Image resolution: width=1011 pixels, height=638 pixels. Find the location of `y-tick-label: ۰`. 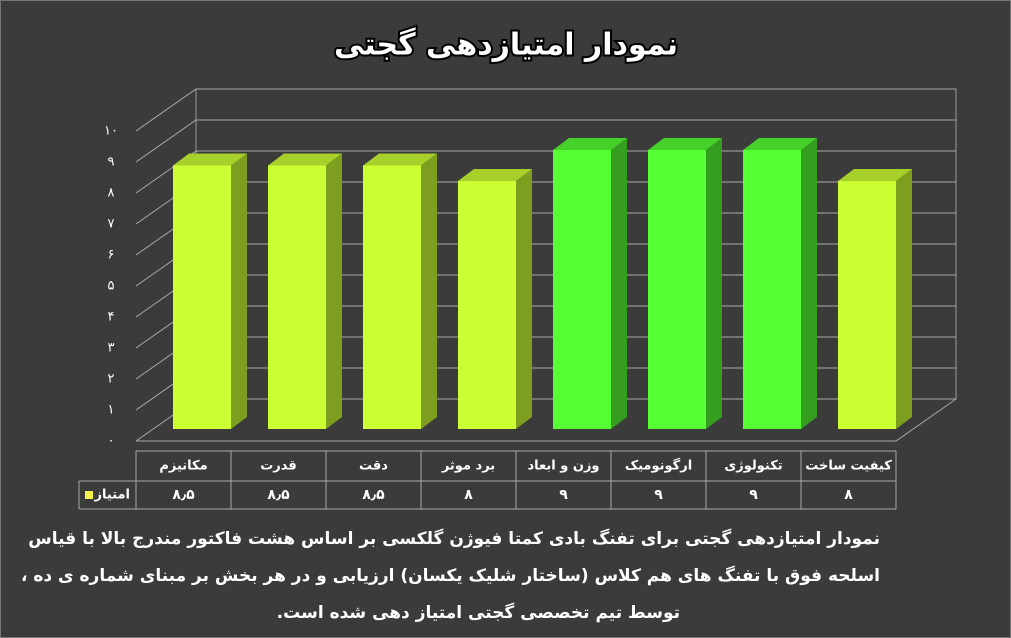

y-tick-label: ۰ is located at coordinates (111, 441).